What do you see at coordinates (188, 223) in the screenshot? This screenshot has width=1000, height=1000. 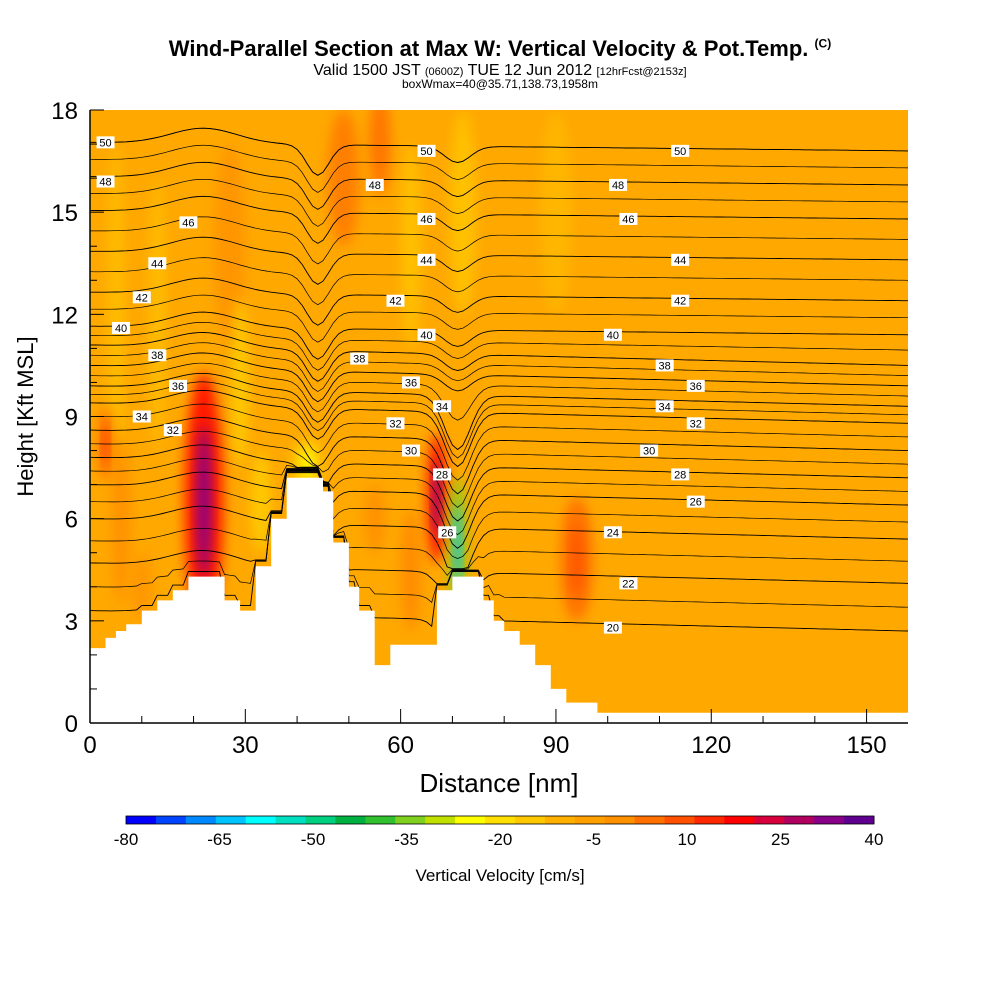 I see `contour-label: 46` at bounding box center [188, 223].